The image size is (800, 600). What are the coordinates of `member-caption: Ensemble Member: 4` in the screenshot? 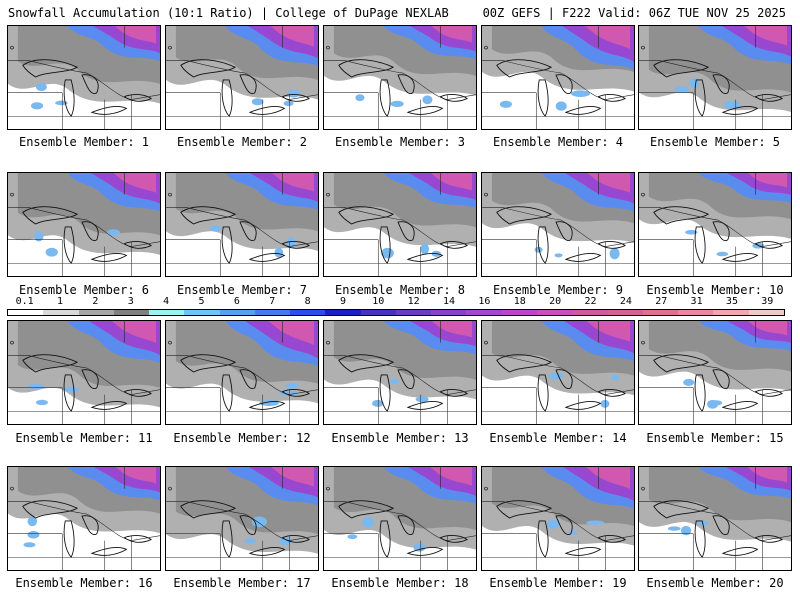 It's located at (558, 142).